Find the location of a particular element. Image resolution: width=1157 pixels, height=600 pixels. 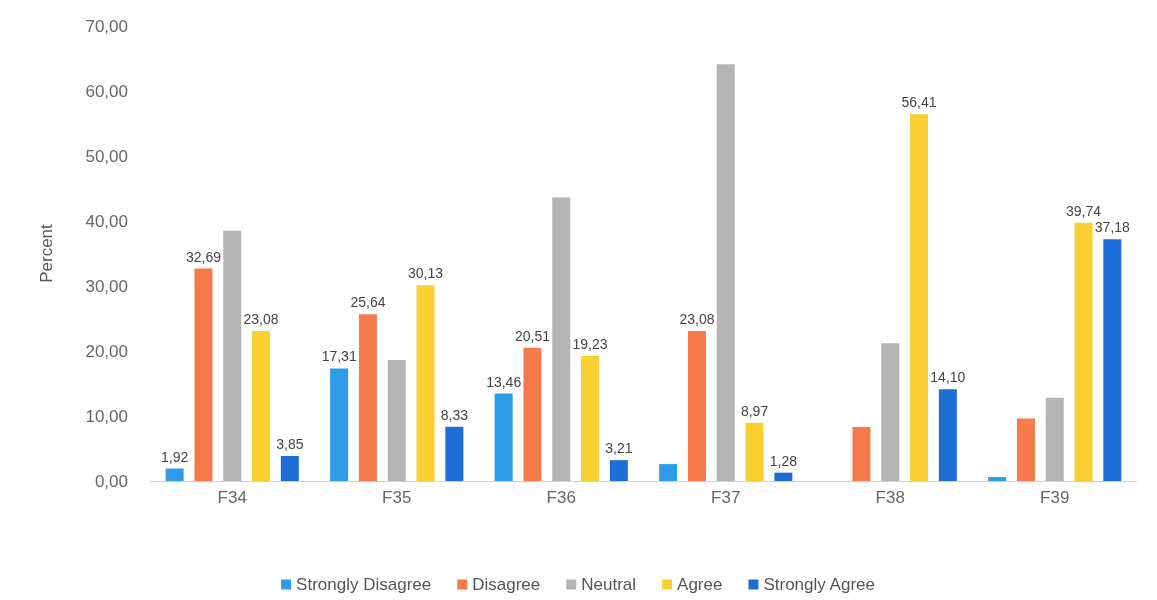

data-label: 3,85 is located at coordinates (290, 443).